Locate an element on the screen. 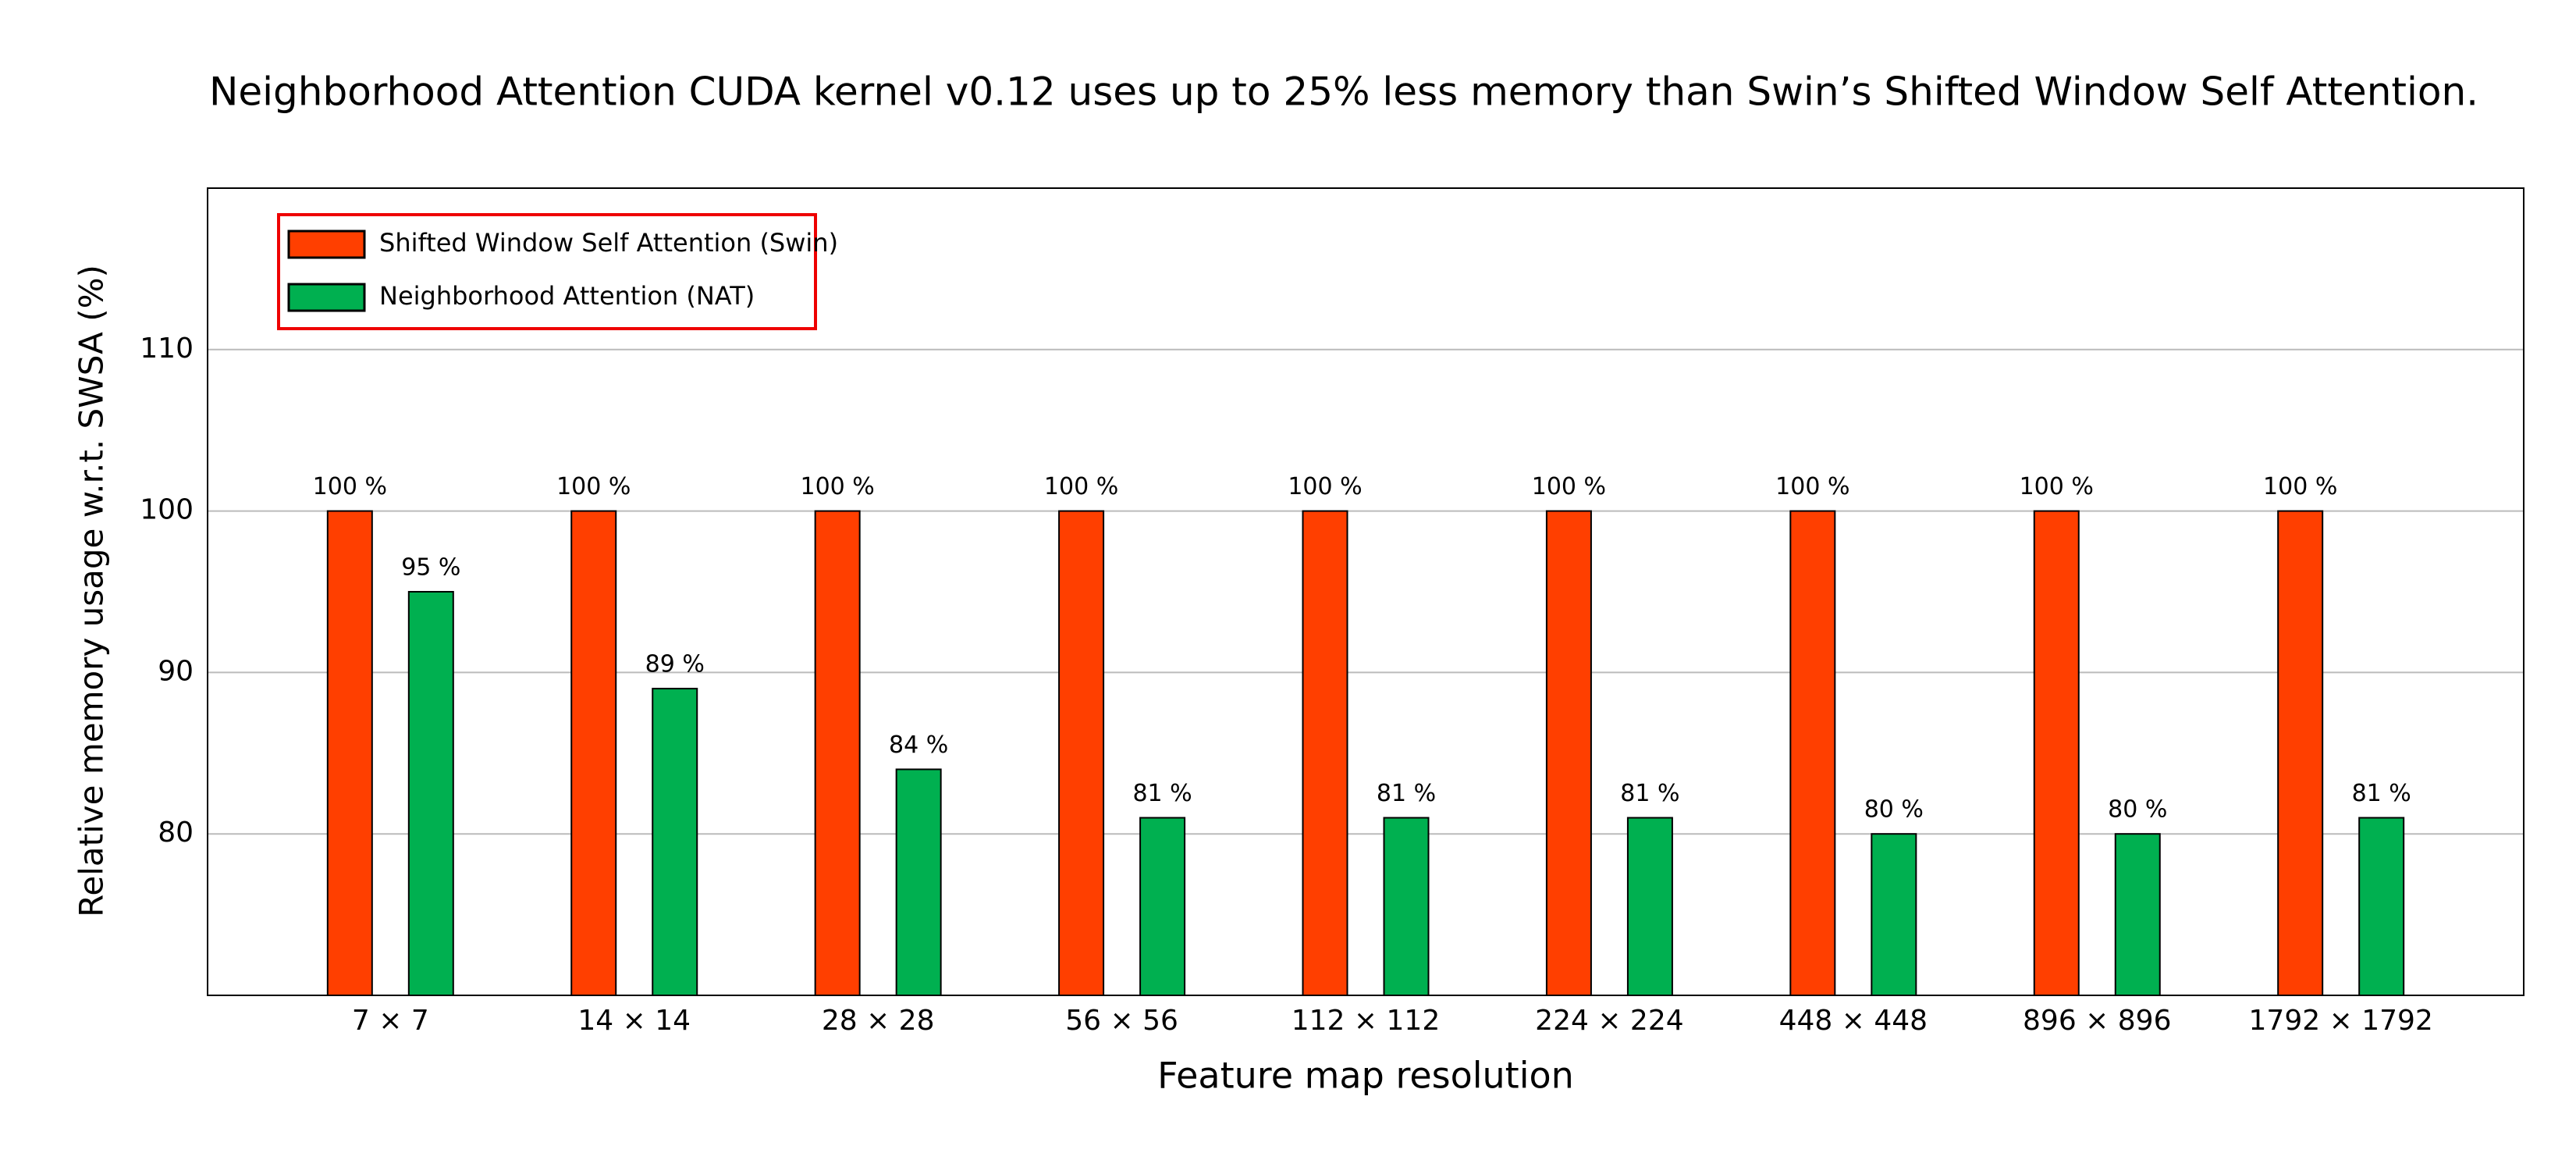  value-label: 89 % is located at coordinates (675, 664).